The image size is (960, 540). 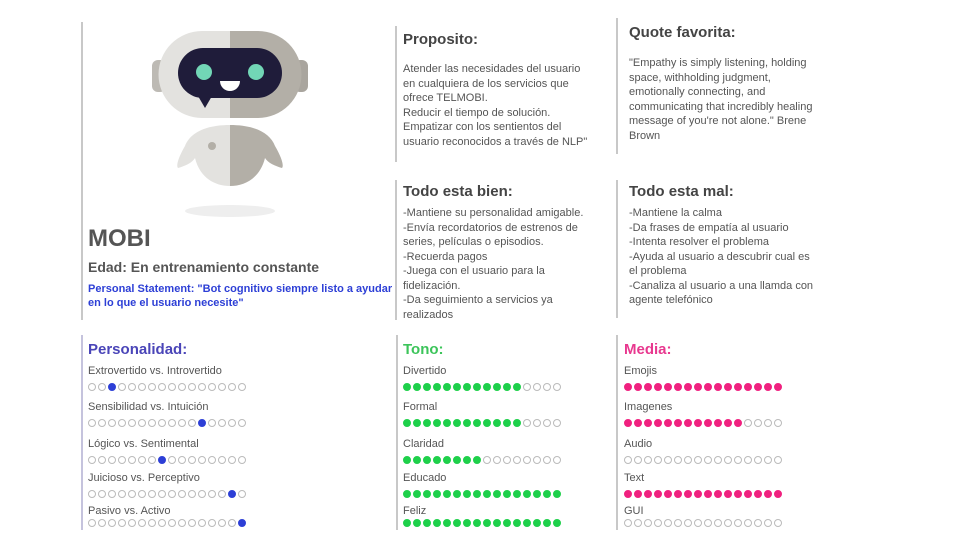 What do you see at coordinates (634, 511) in the screenshot?
I see `media-label: GUI` at bounding box center [634, 511].